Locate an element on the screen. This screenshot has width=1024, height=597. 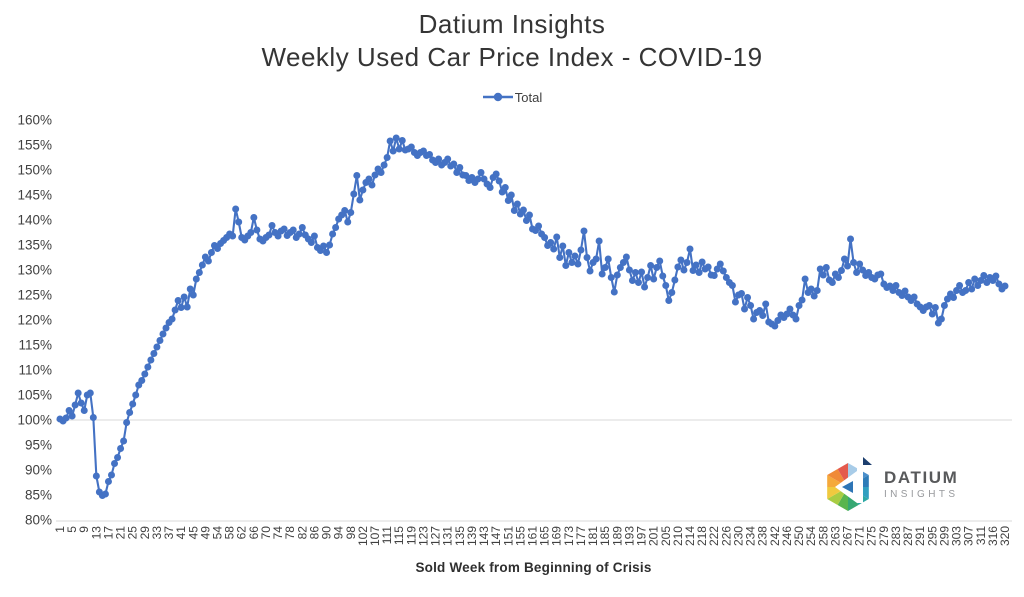
x-tick-label: 98 is located at coordinates (351, 533).